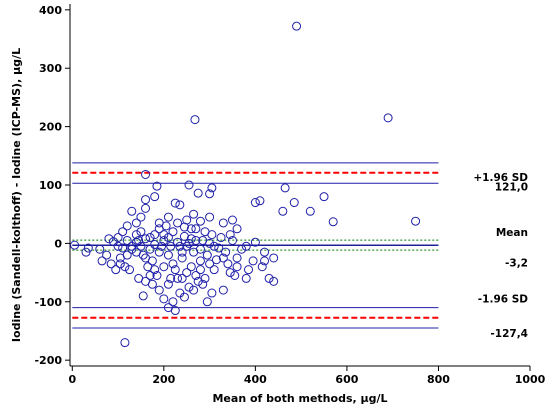 The height and width of the screenshot is (409, 550). Describe the element at coordinates (503, 300) in the screenshot. I see `lower-loa-label: -1.96 SD` at that location.